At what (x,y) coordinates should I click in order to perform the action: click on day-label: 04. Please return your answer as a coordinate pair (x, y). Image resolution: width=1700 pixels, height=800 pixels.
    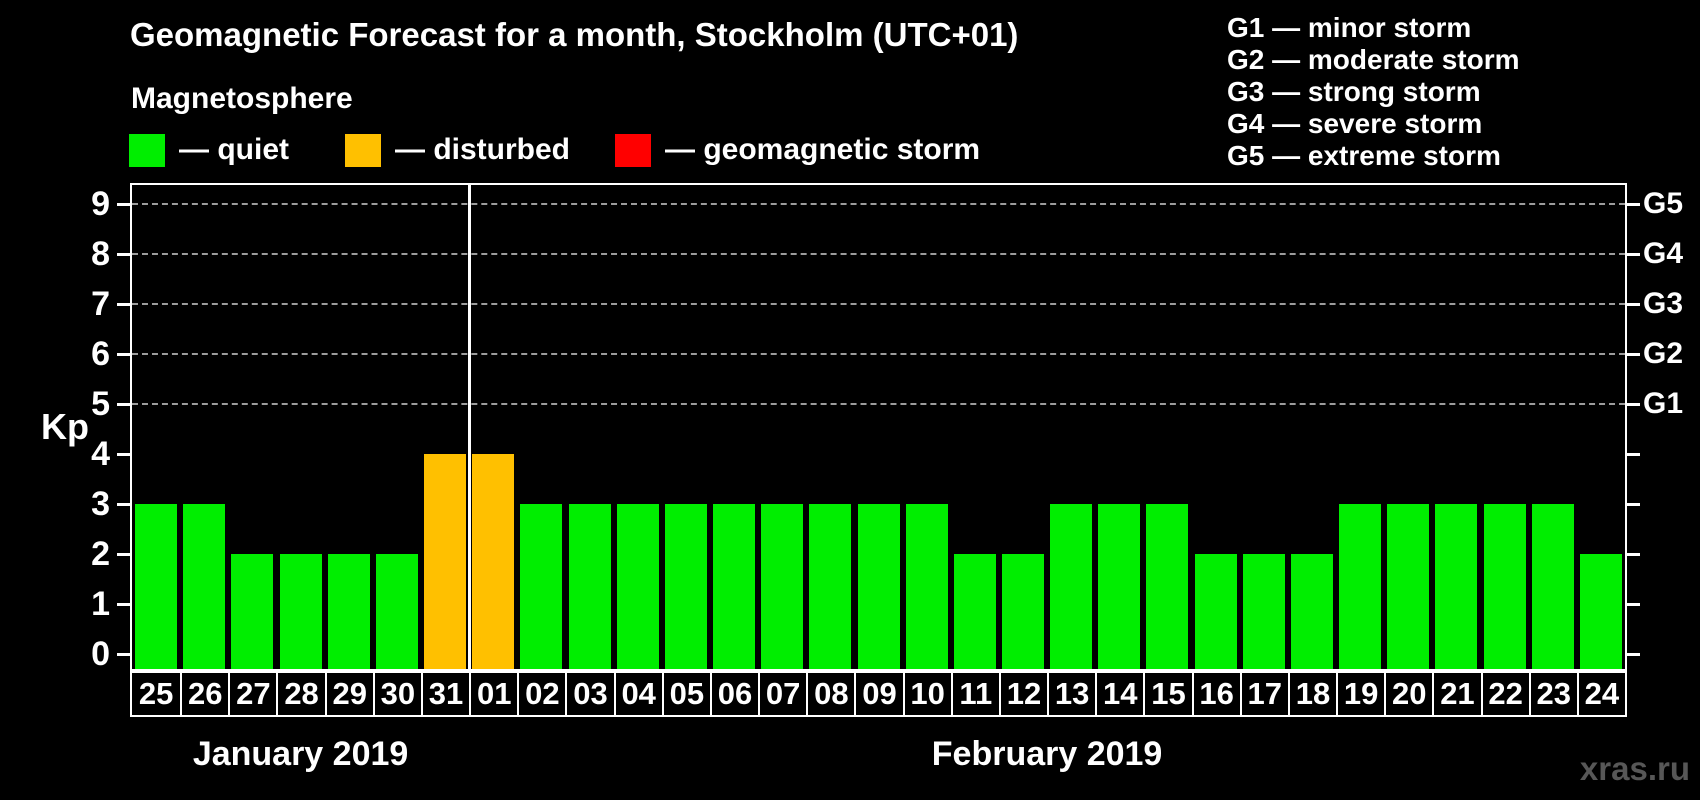
    Looking at the image, I should click on (637, 694).